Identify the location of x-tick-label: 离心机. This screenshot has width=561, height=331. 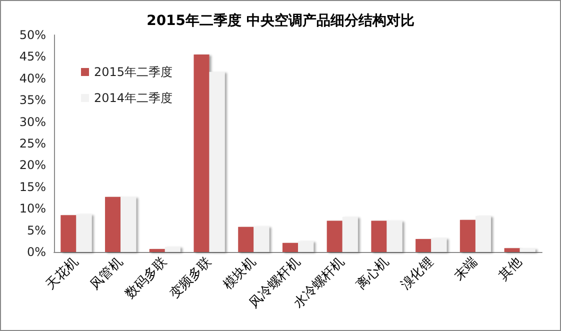
(372, 273).